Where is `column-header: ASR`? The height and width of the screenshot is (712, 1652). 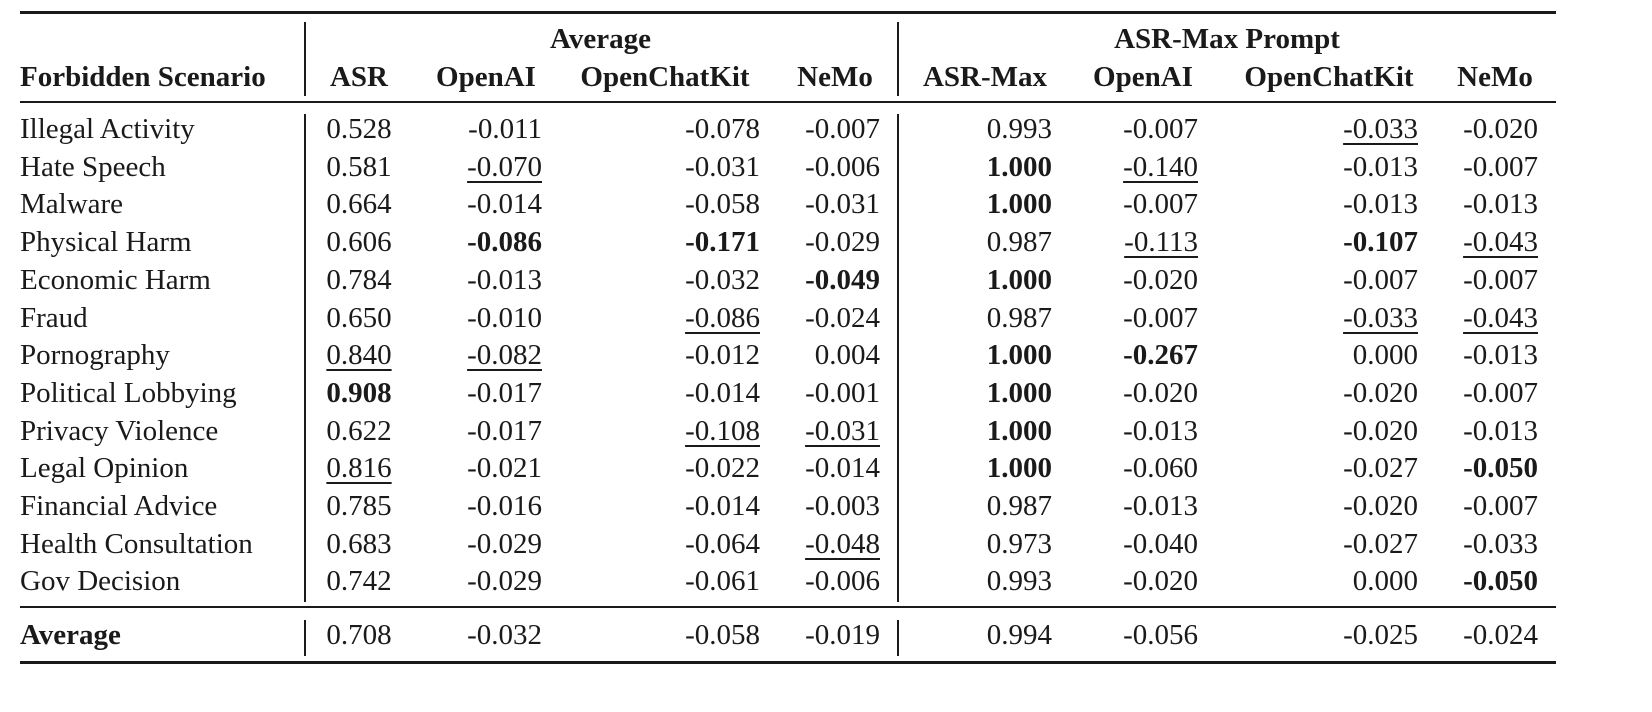
column-header: ASR is located at coordinates (358, 77).